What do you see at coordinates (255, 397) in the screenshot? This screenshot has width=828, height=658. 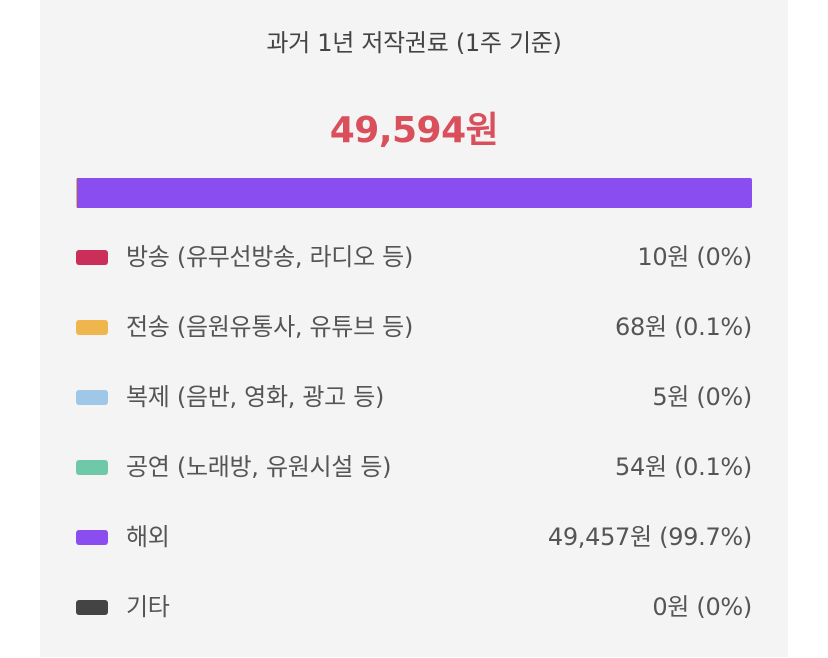 I see `legend-label: 복제 (음반, 영화, 광고 등)` at bounding box center [255, 397].